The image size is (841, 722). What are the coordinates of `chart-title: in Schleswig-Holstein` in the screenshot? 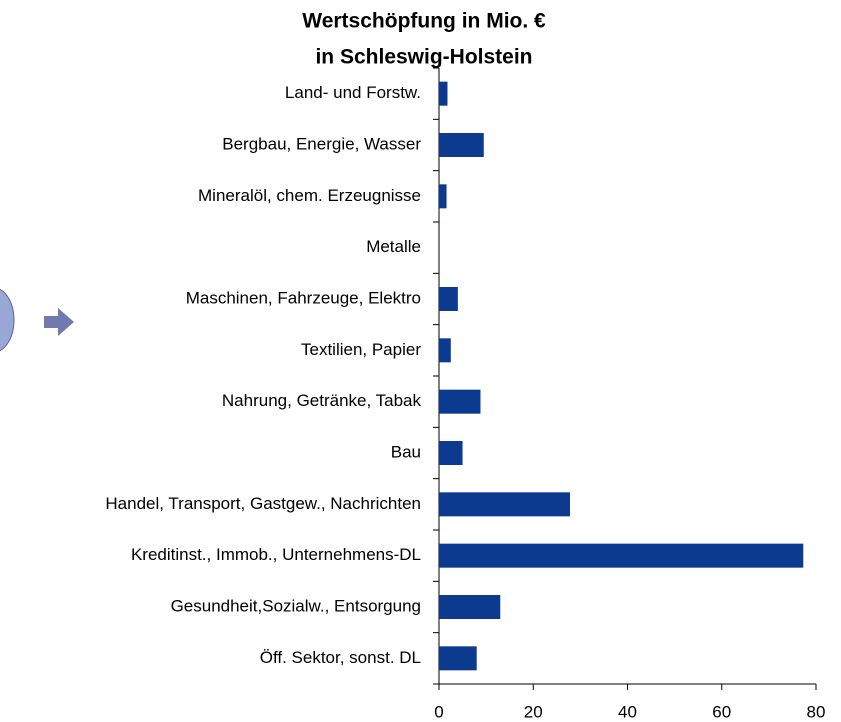 It's located at (423, 57).